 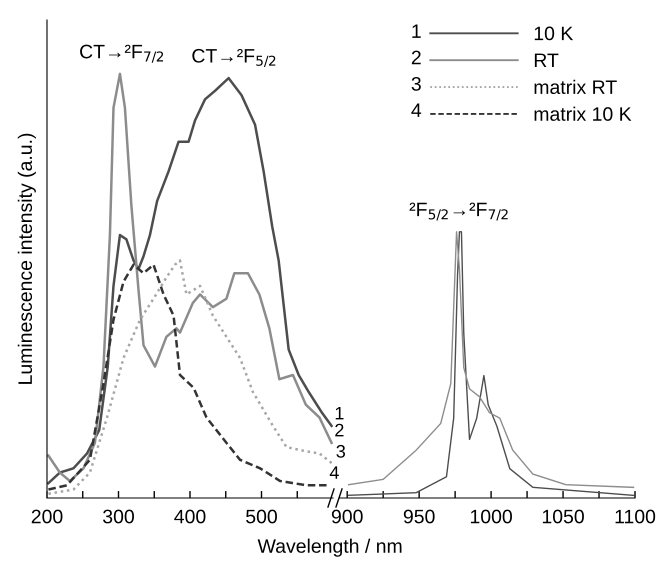 I want to click on text: 1, so click(x=416, y=31).